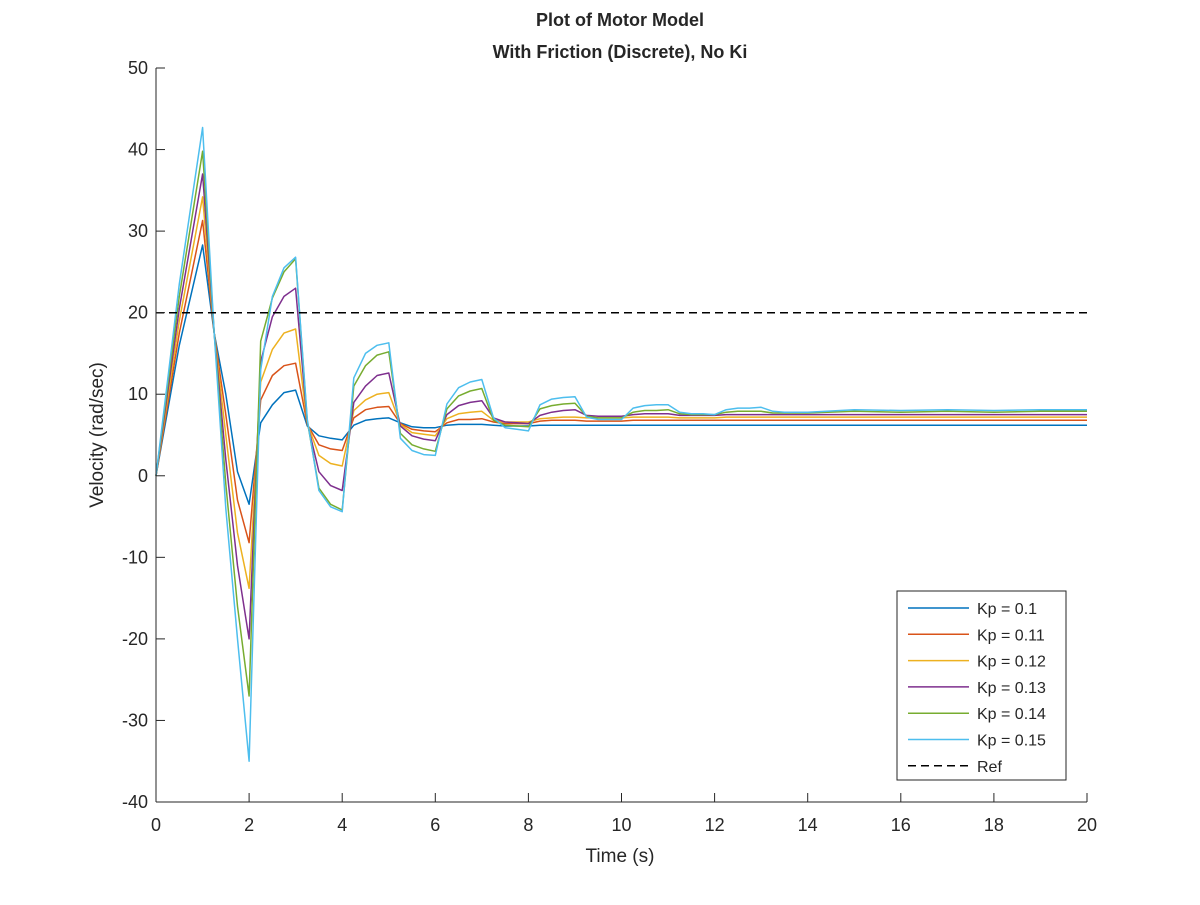 The image size is (1200, 905). I want to click on x-tick-label: 12, so click(715, 825).